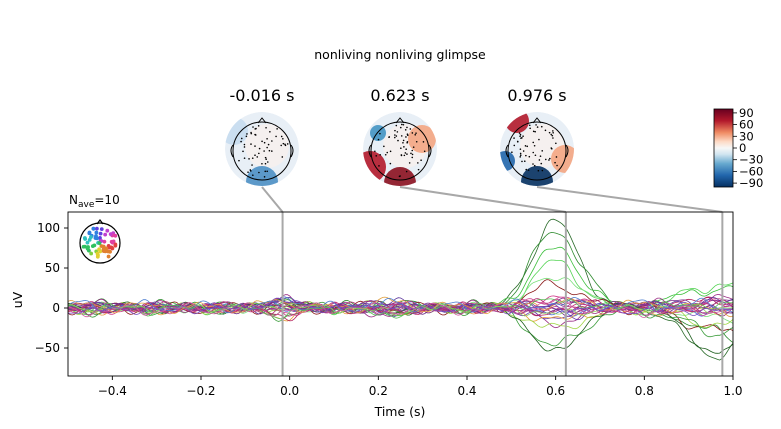  Describe the element at coordinates (292, 151) in the screenshot. I see `ear-right` at that location.